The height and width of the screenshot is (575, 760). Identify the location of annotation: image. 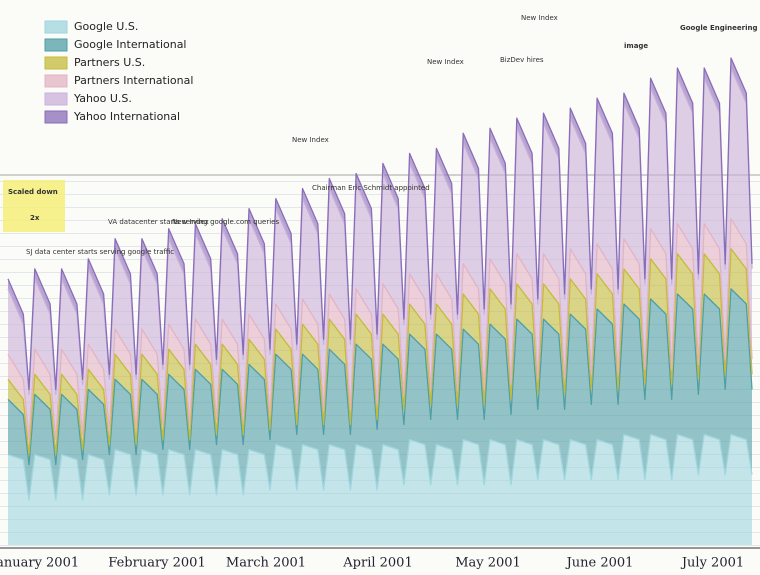
(636, 46).